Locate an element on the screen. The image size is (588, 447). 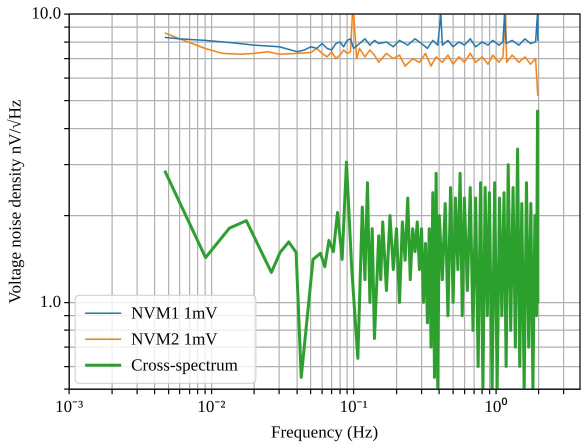
y-tick-label: 10.0 is located at coordinates (46, 12).